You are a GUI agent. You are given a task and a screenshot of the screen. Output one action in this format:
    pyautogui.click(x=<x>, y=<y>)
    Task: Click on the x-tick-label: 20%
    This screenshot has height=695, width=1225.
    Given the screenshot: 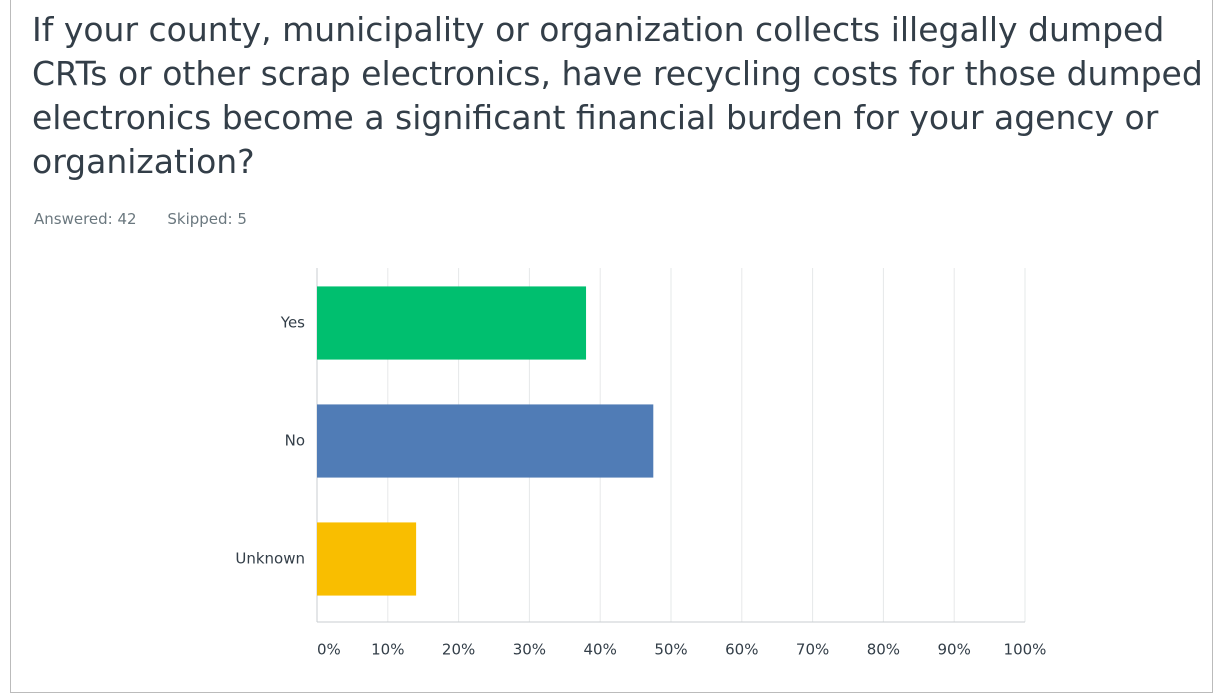 What is the action you would take?
    pyautogui.click(x=458, y=650)
    